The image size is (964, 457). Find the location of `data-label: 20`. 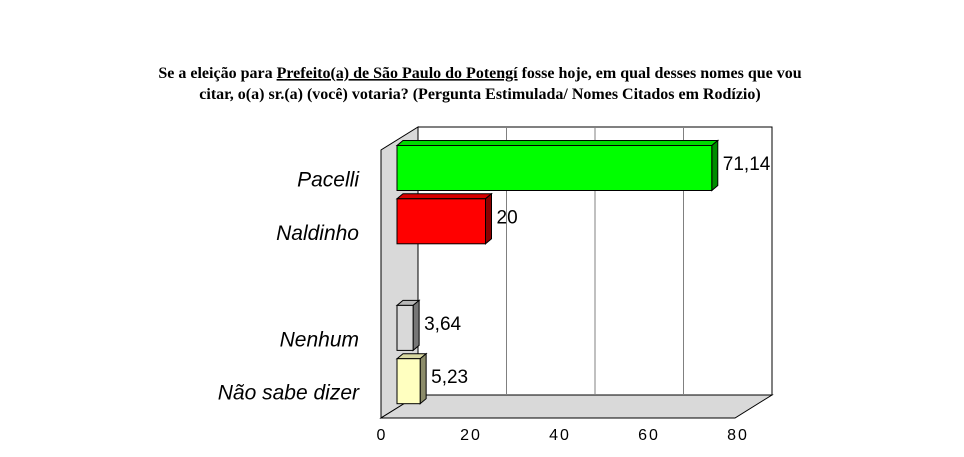

data-label: 20 is located at coordinates (507, 217).